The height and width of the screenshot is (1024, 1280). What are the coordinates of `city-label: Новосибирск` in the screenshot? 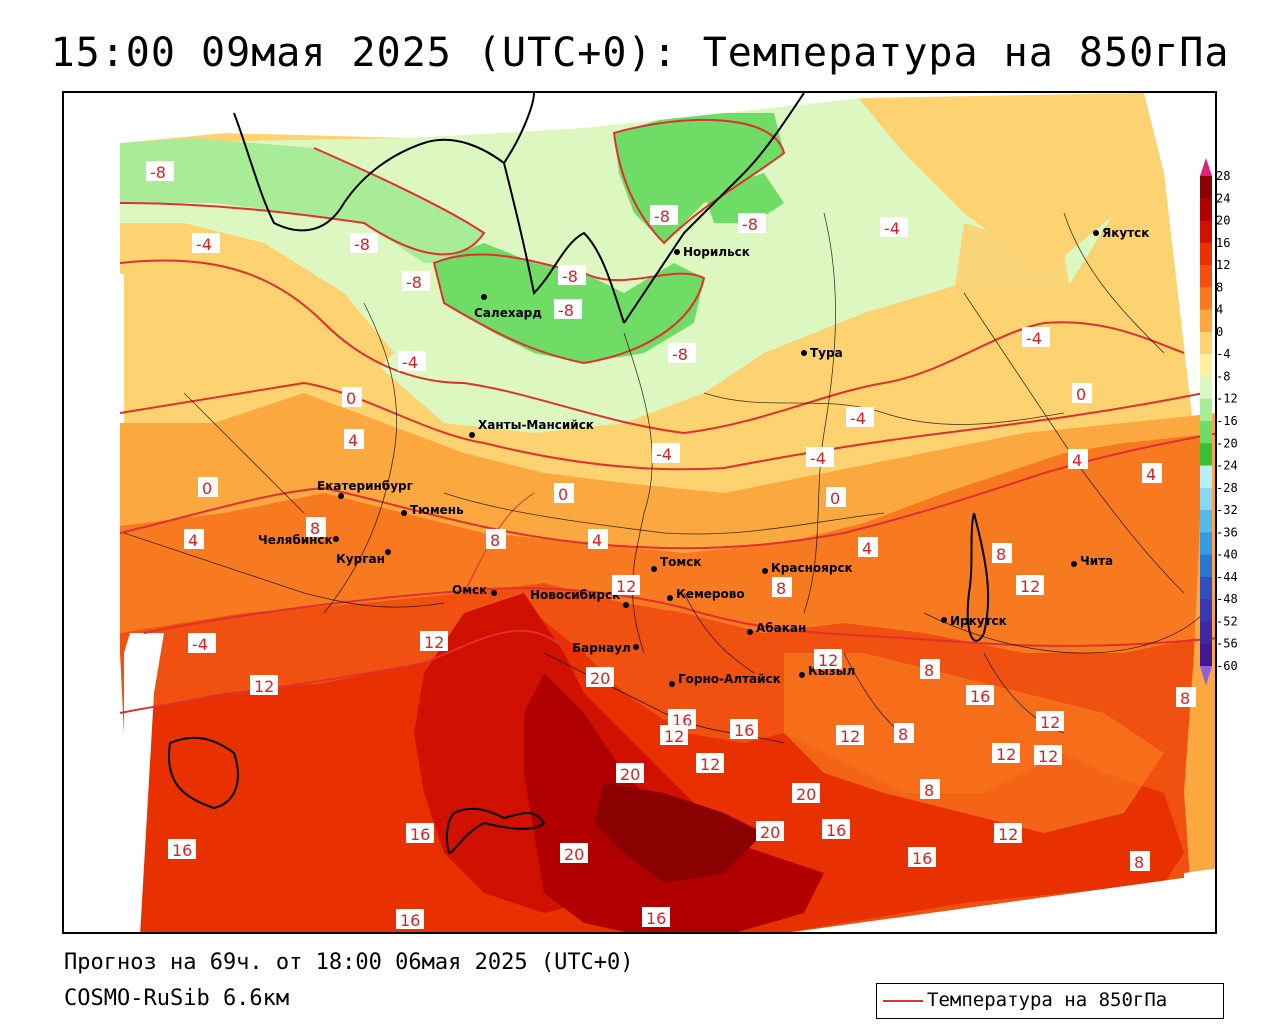 It's located at (575, 595).